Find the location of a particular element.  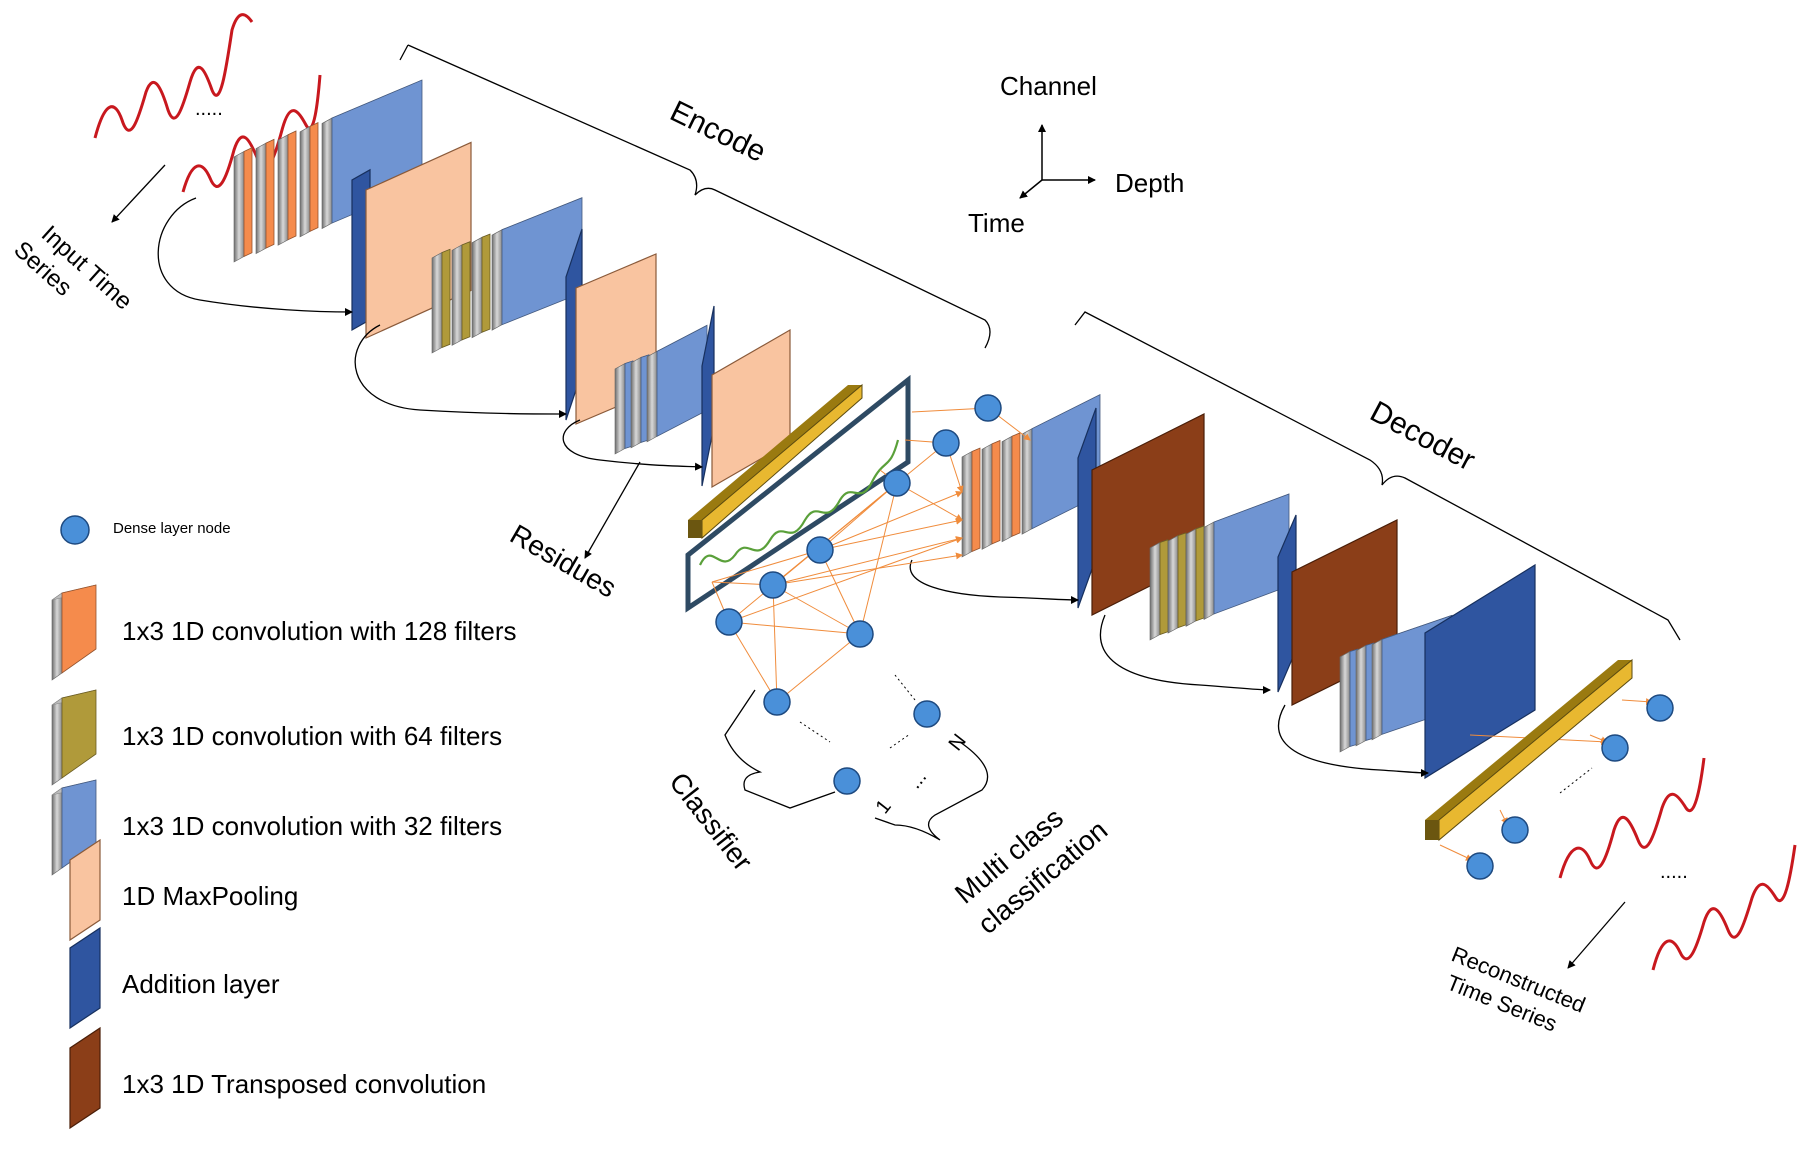

dense-node-d2 is located at coordinates (1615, 748).